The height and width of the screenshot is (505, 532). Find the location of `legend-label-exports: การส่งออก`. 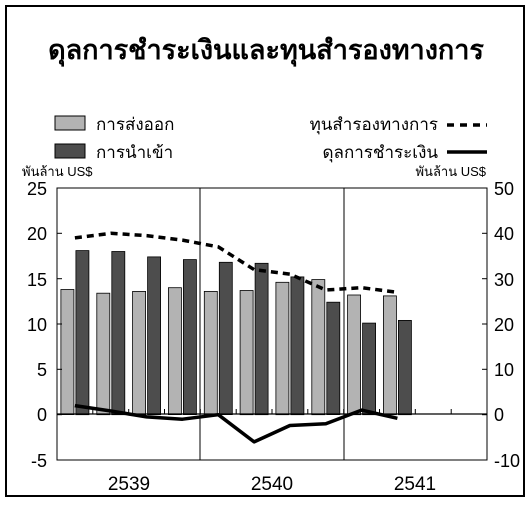

legend-label-exports: การส่งออก is located at coordinates (135, 124).